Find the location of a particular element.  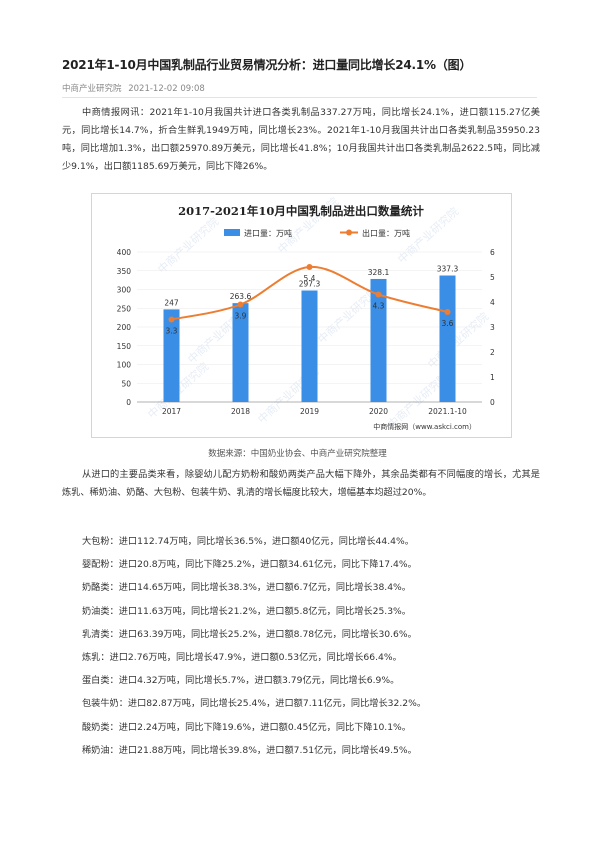

bar-data-label: 247 is located at coordinates (171, 302).